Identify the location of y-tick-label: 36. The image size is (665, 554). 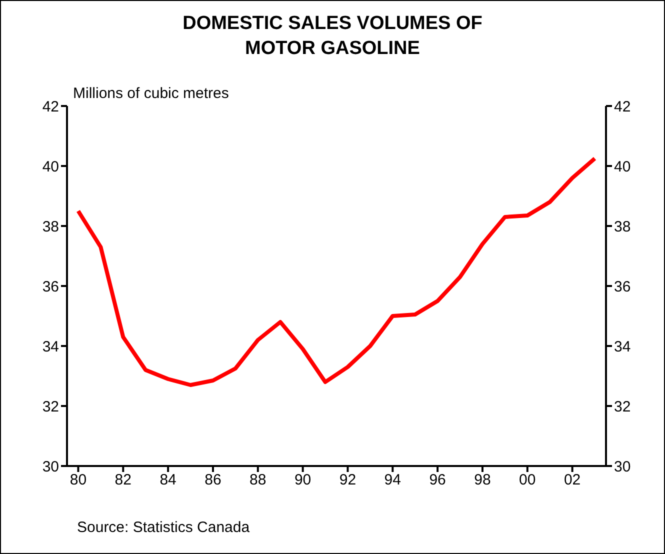
(50, 287).